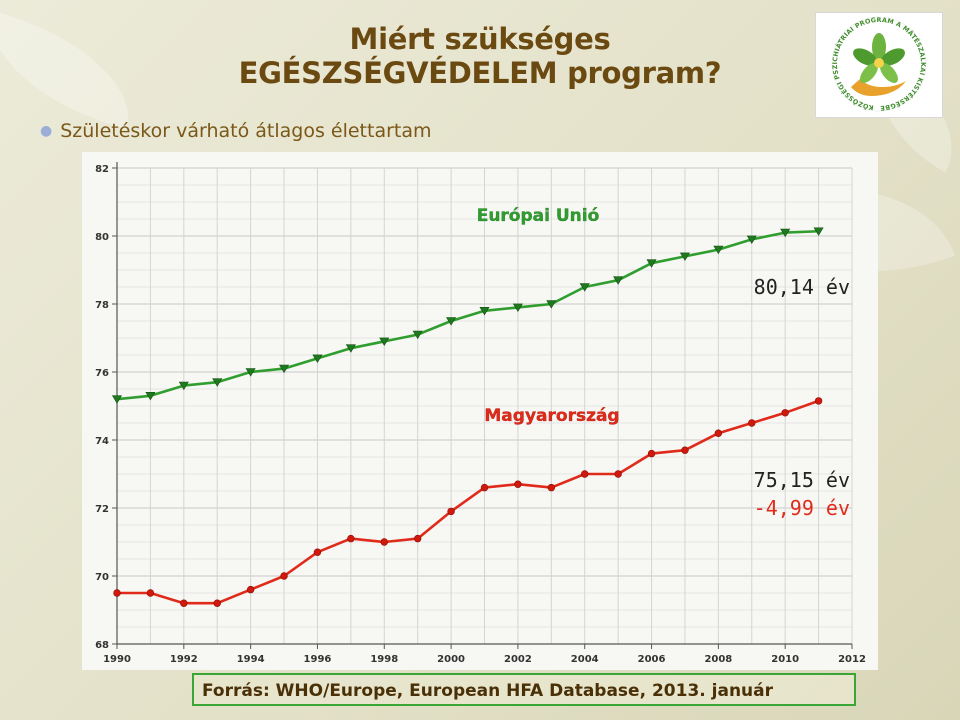 This screenshot has height=720, width=960. Describe the element at coordinates (246, 131) in the screenshot. I see `bullet-text: Születéskor várható átlagos élettartam` at that location.